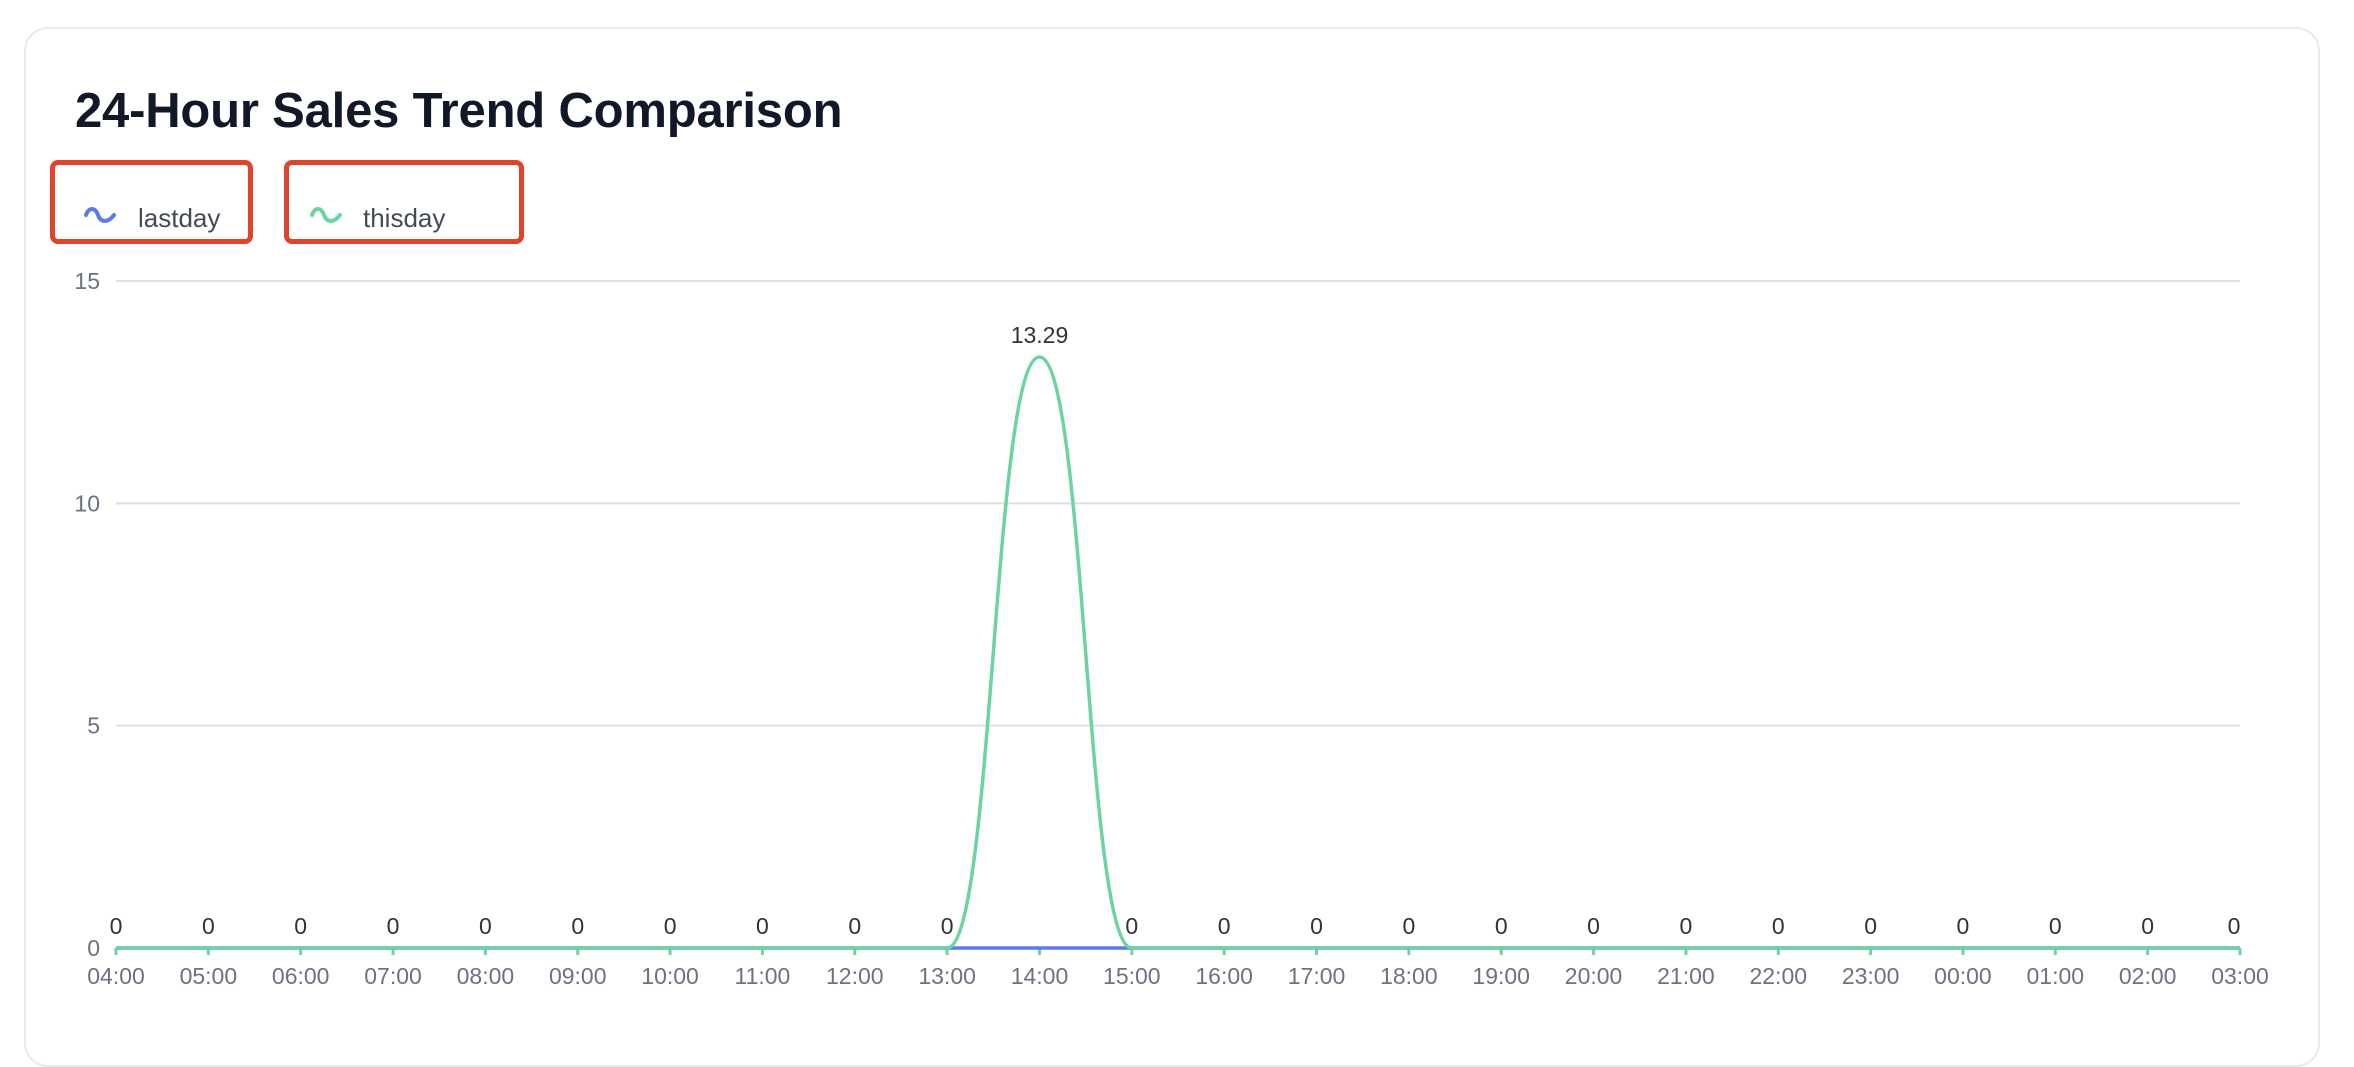  Describe the element at coordinates (2148, 976) in the screenshot. I see `x-tick-label: 02:00` at that location.